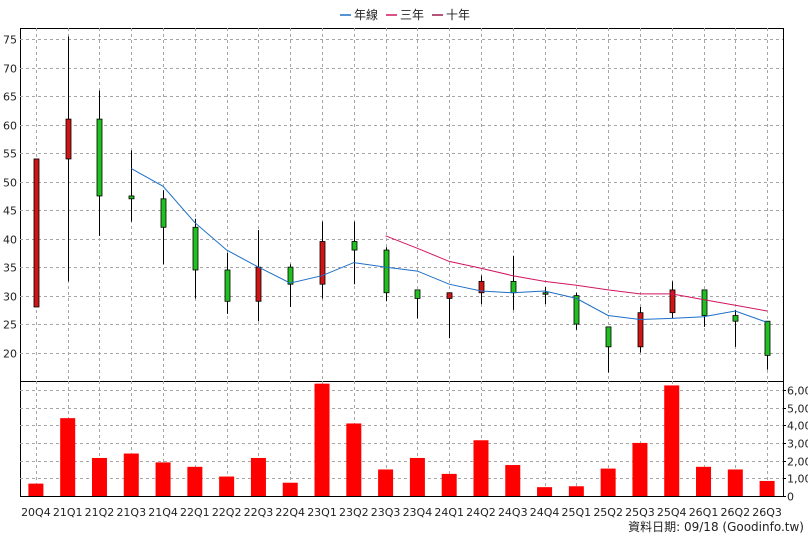 The image size is (808, 540). I want to click on legend-label-0: 年線, so click(366, 14).